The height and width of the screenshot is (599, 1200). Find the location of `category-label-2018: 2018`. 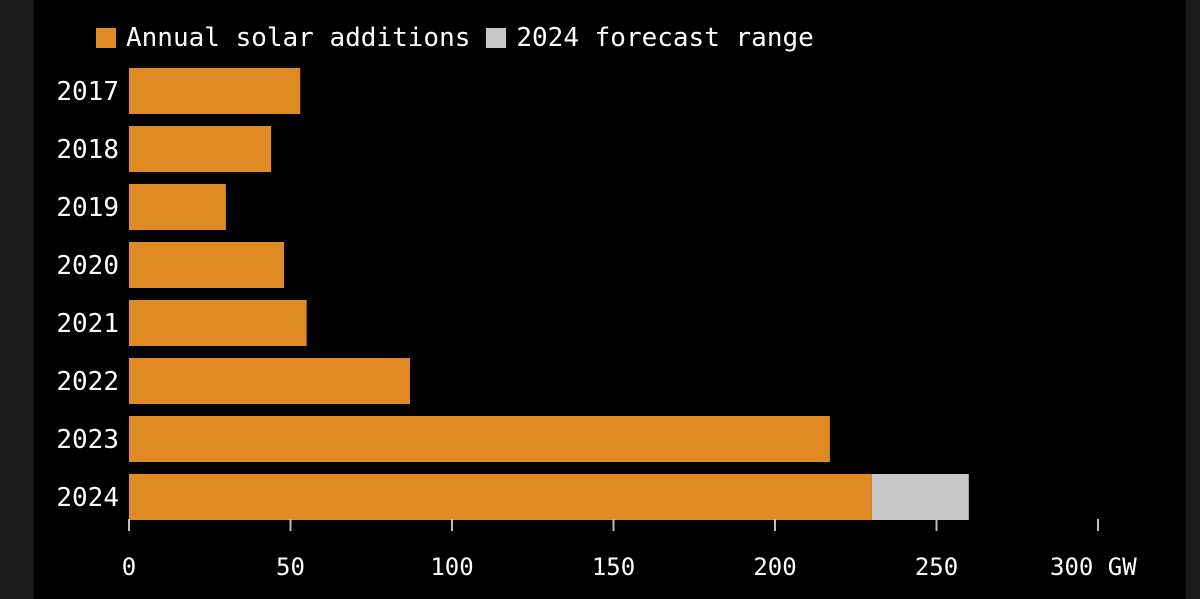

category-label-2018: 2018 is located at coordinates (87, 150).